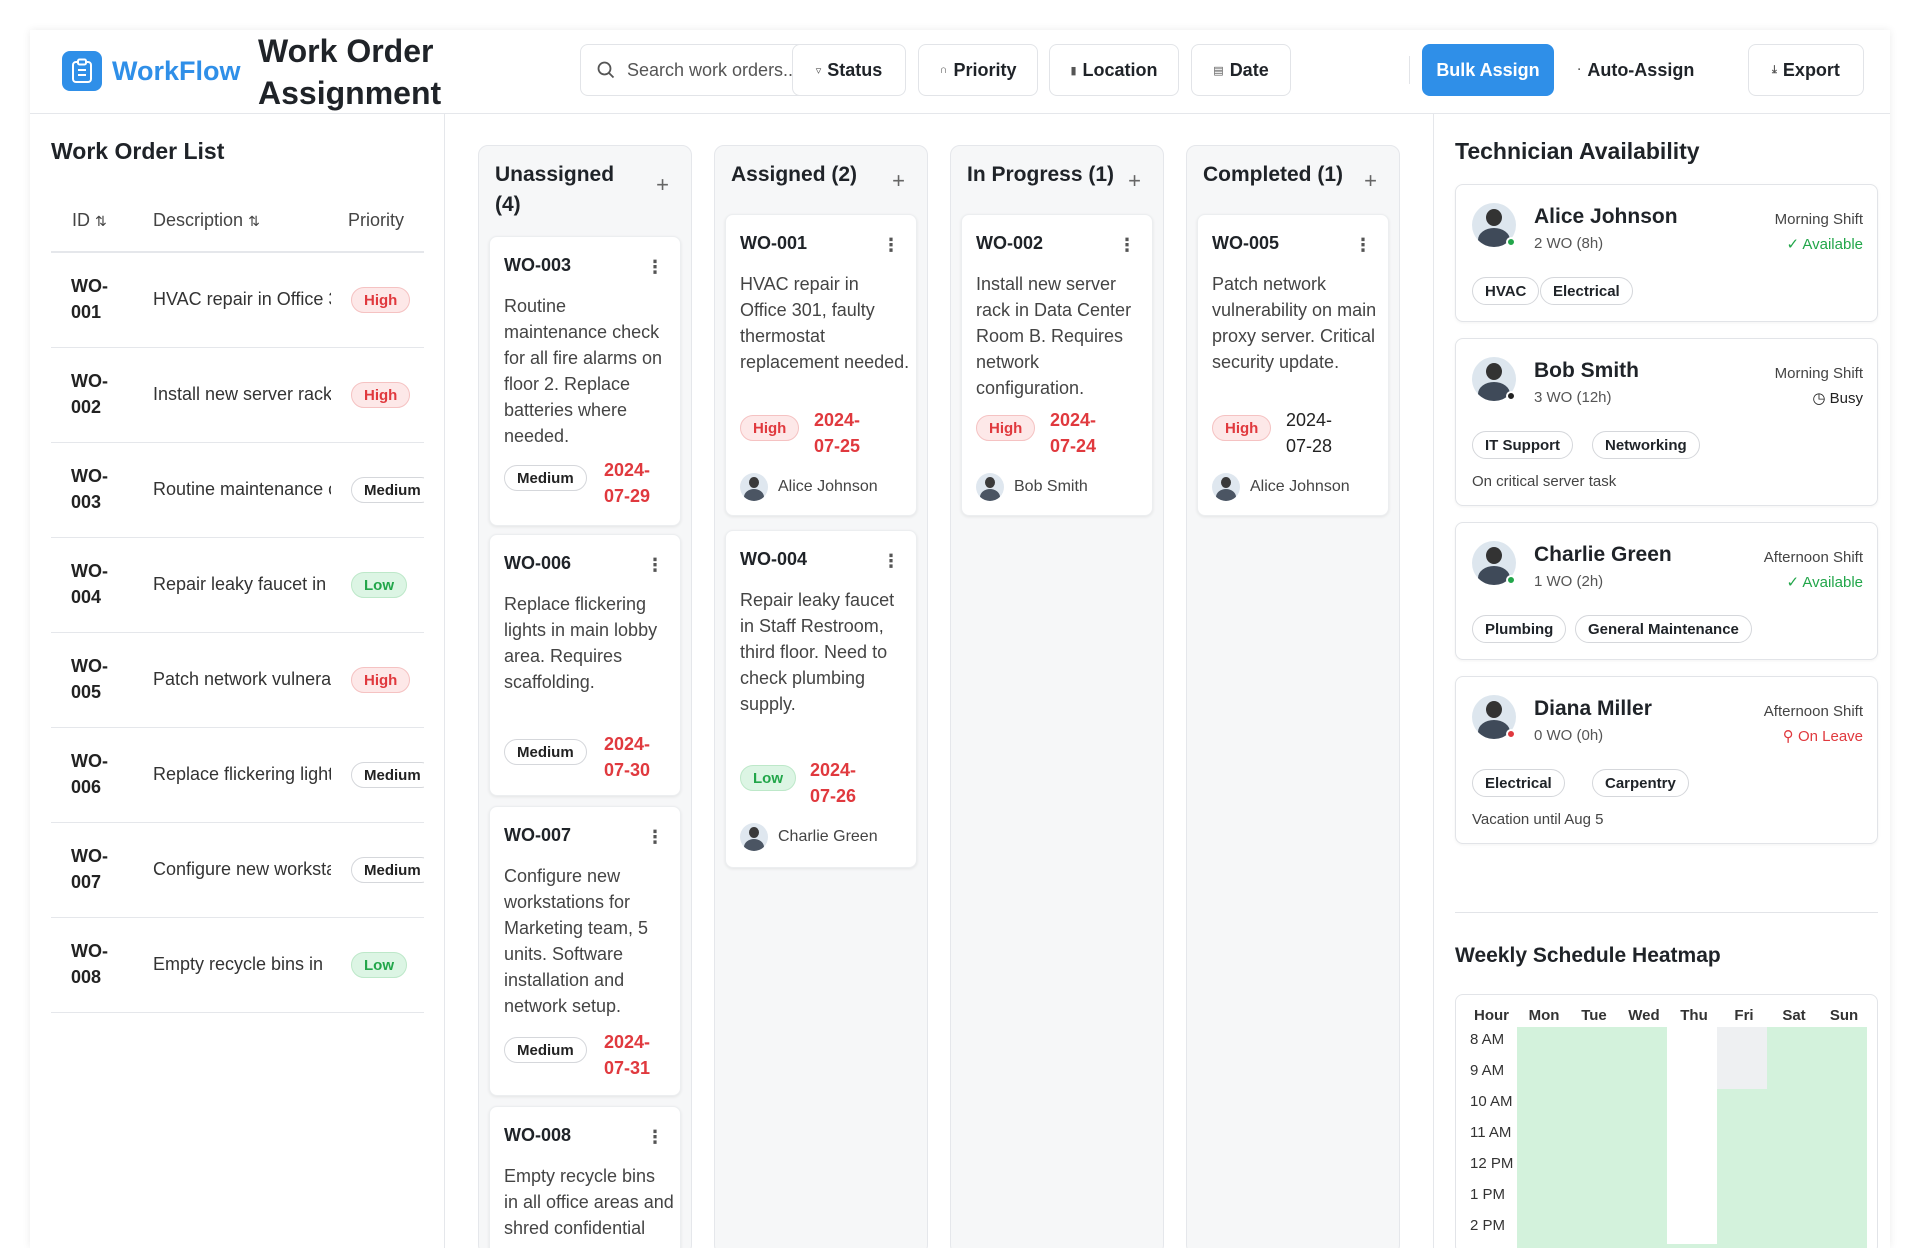 This screenshot has width=1920, height=1248. What do you see at coordinates (237, 870) in the screenshot?
I see `table-row: WO-007 Configure new workstations Medium` at bounding box center [237, 870].